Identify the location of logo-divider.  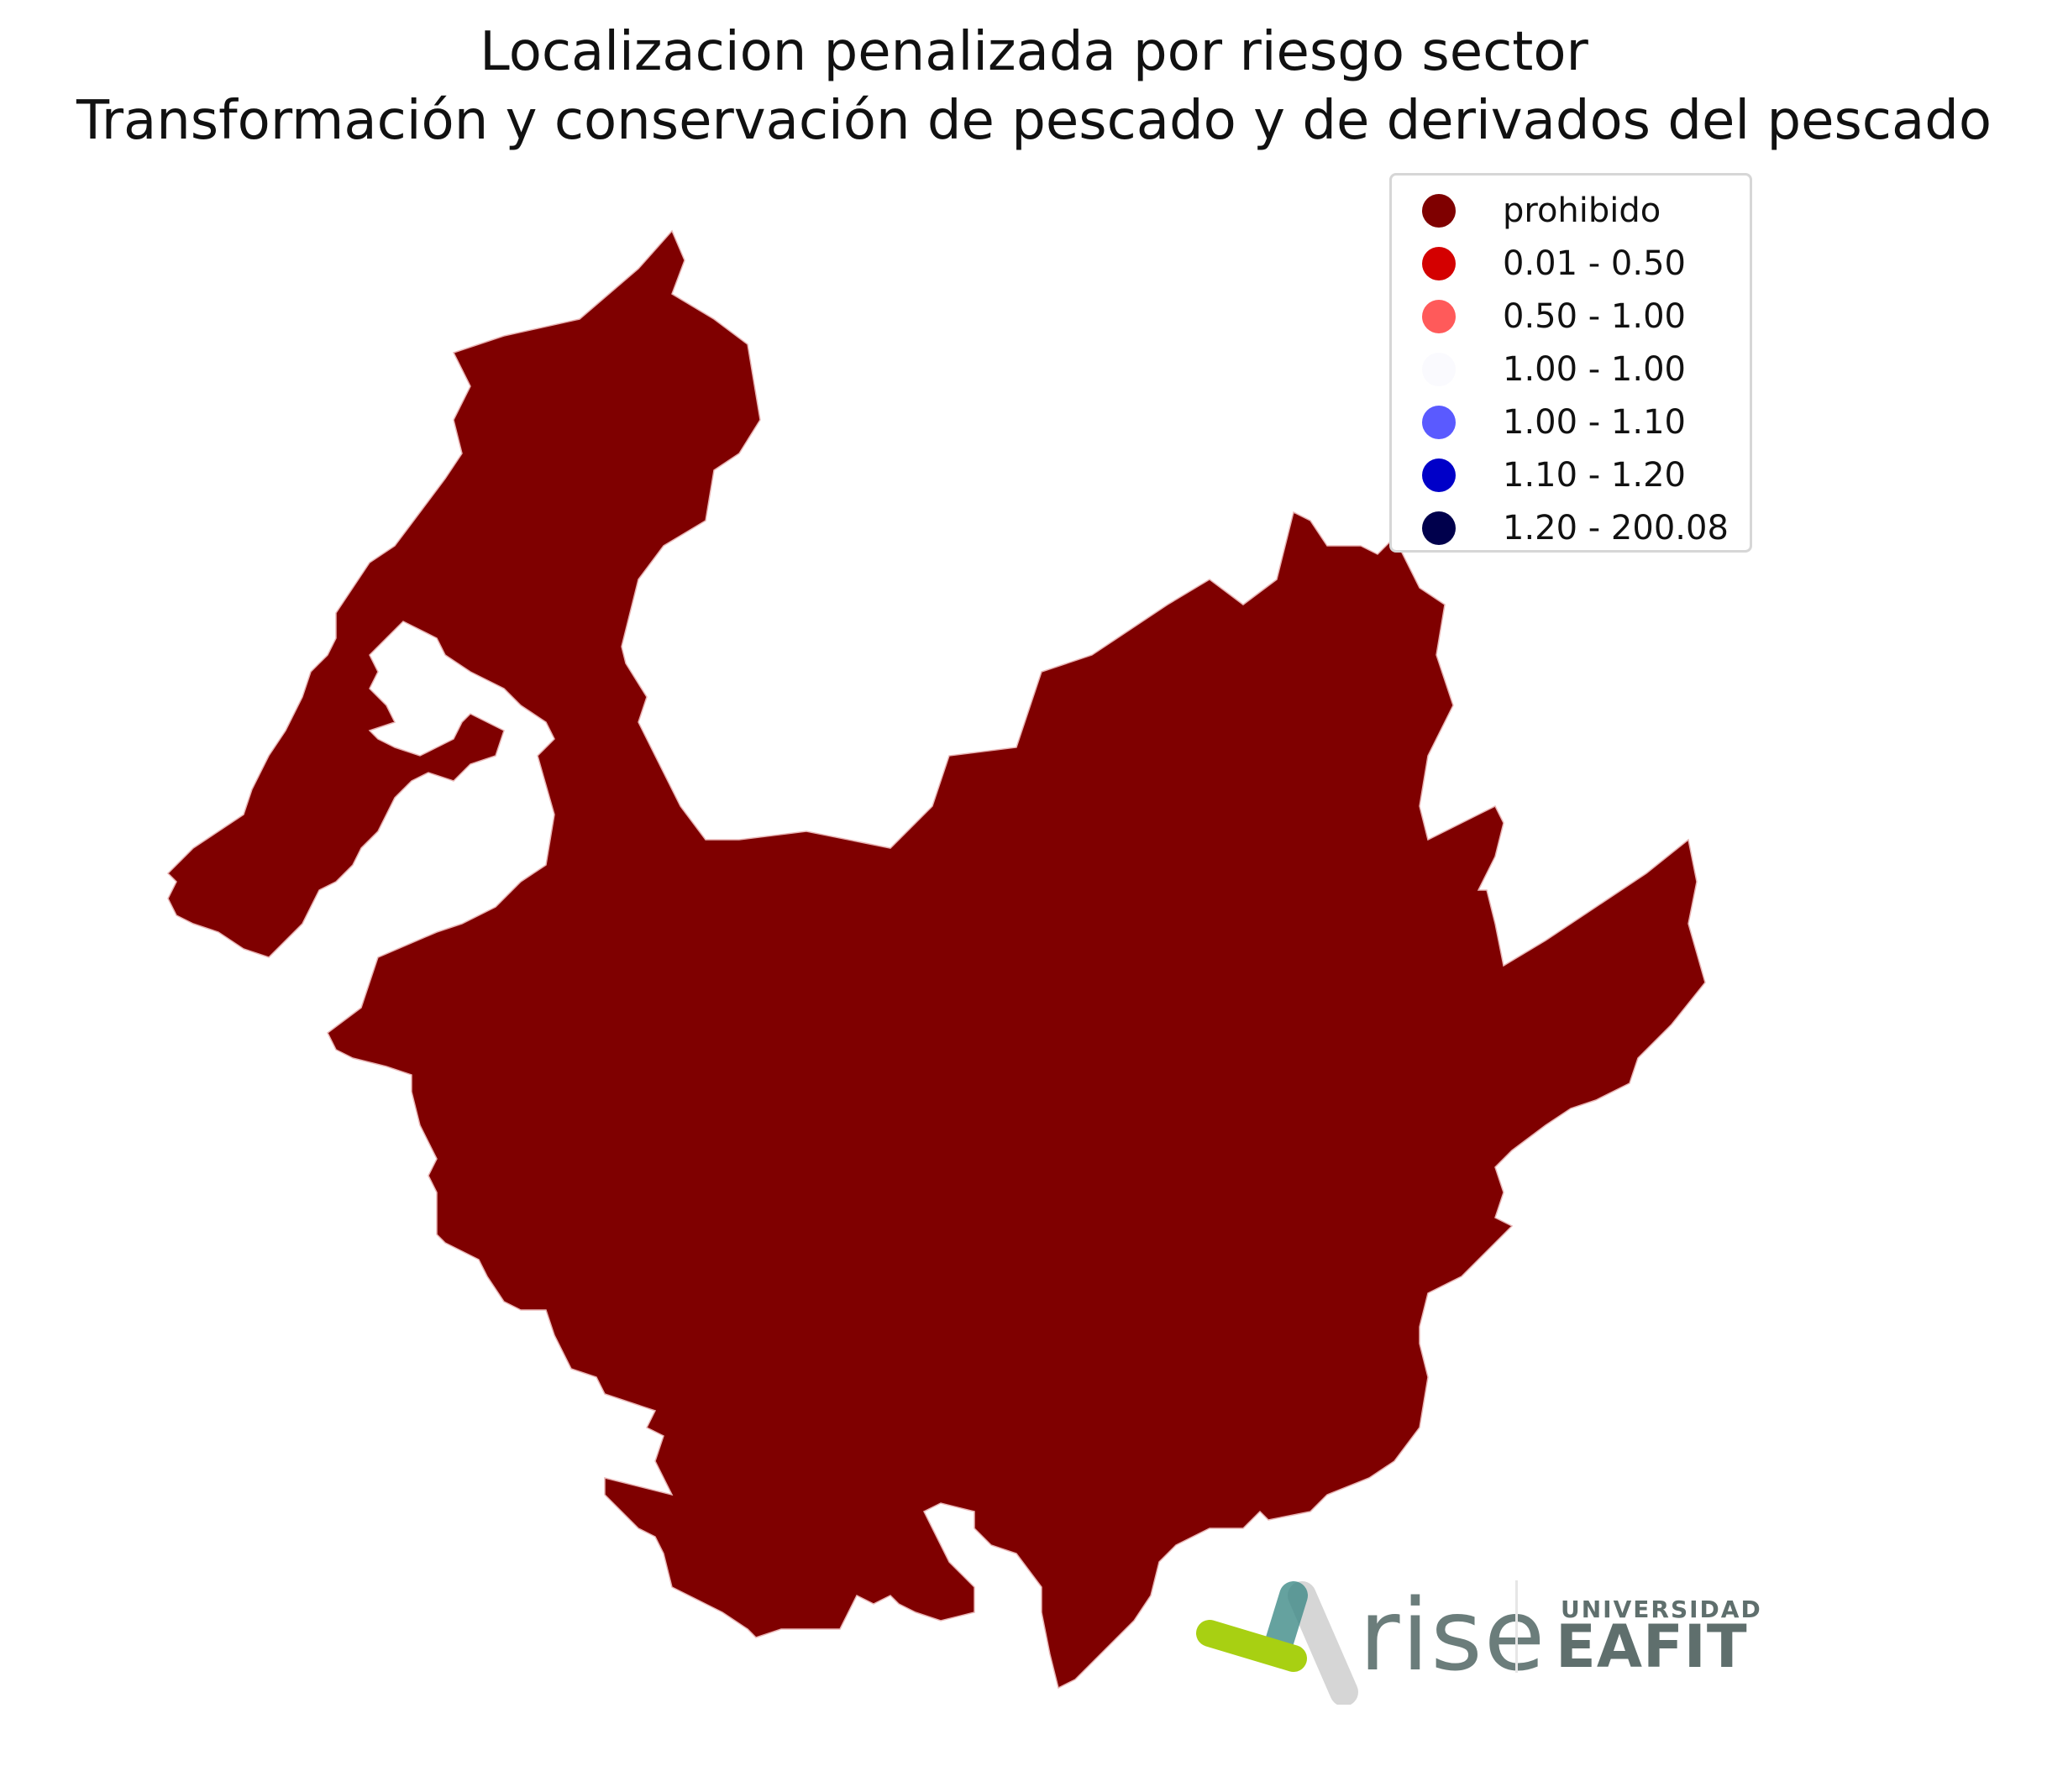
(1516, 1626).